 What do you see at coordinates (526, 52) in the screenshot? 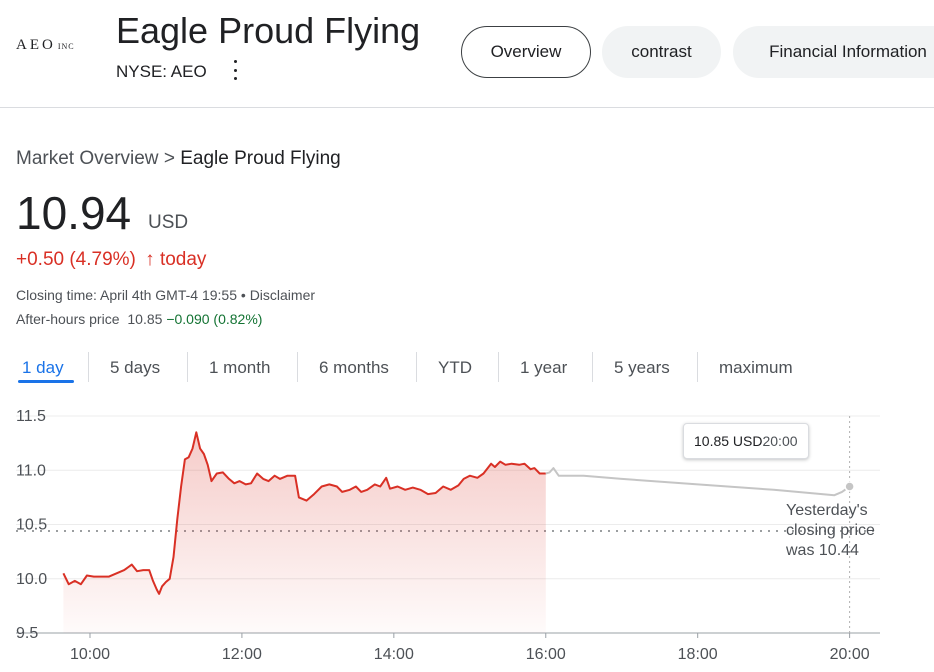
I see `chip-overview: Overview` at bounding box center [526, 52].